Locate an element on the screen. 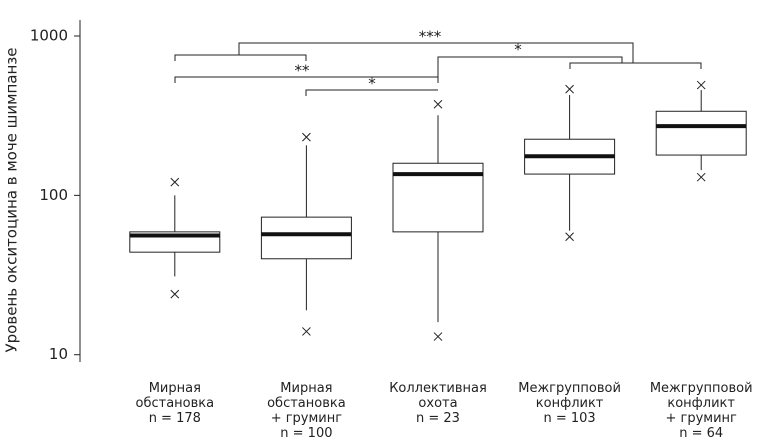 The height and width of the screenshot is (448, 783). x-tick-label: Межгрупповой конфликт n = 103 is located at coordinates (569, 403).